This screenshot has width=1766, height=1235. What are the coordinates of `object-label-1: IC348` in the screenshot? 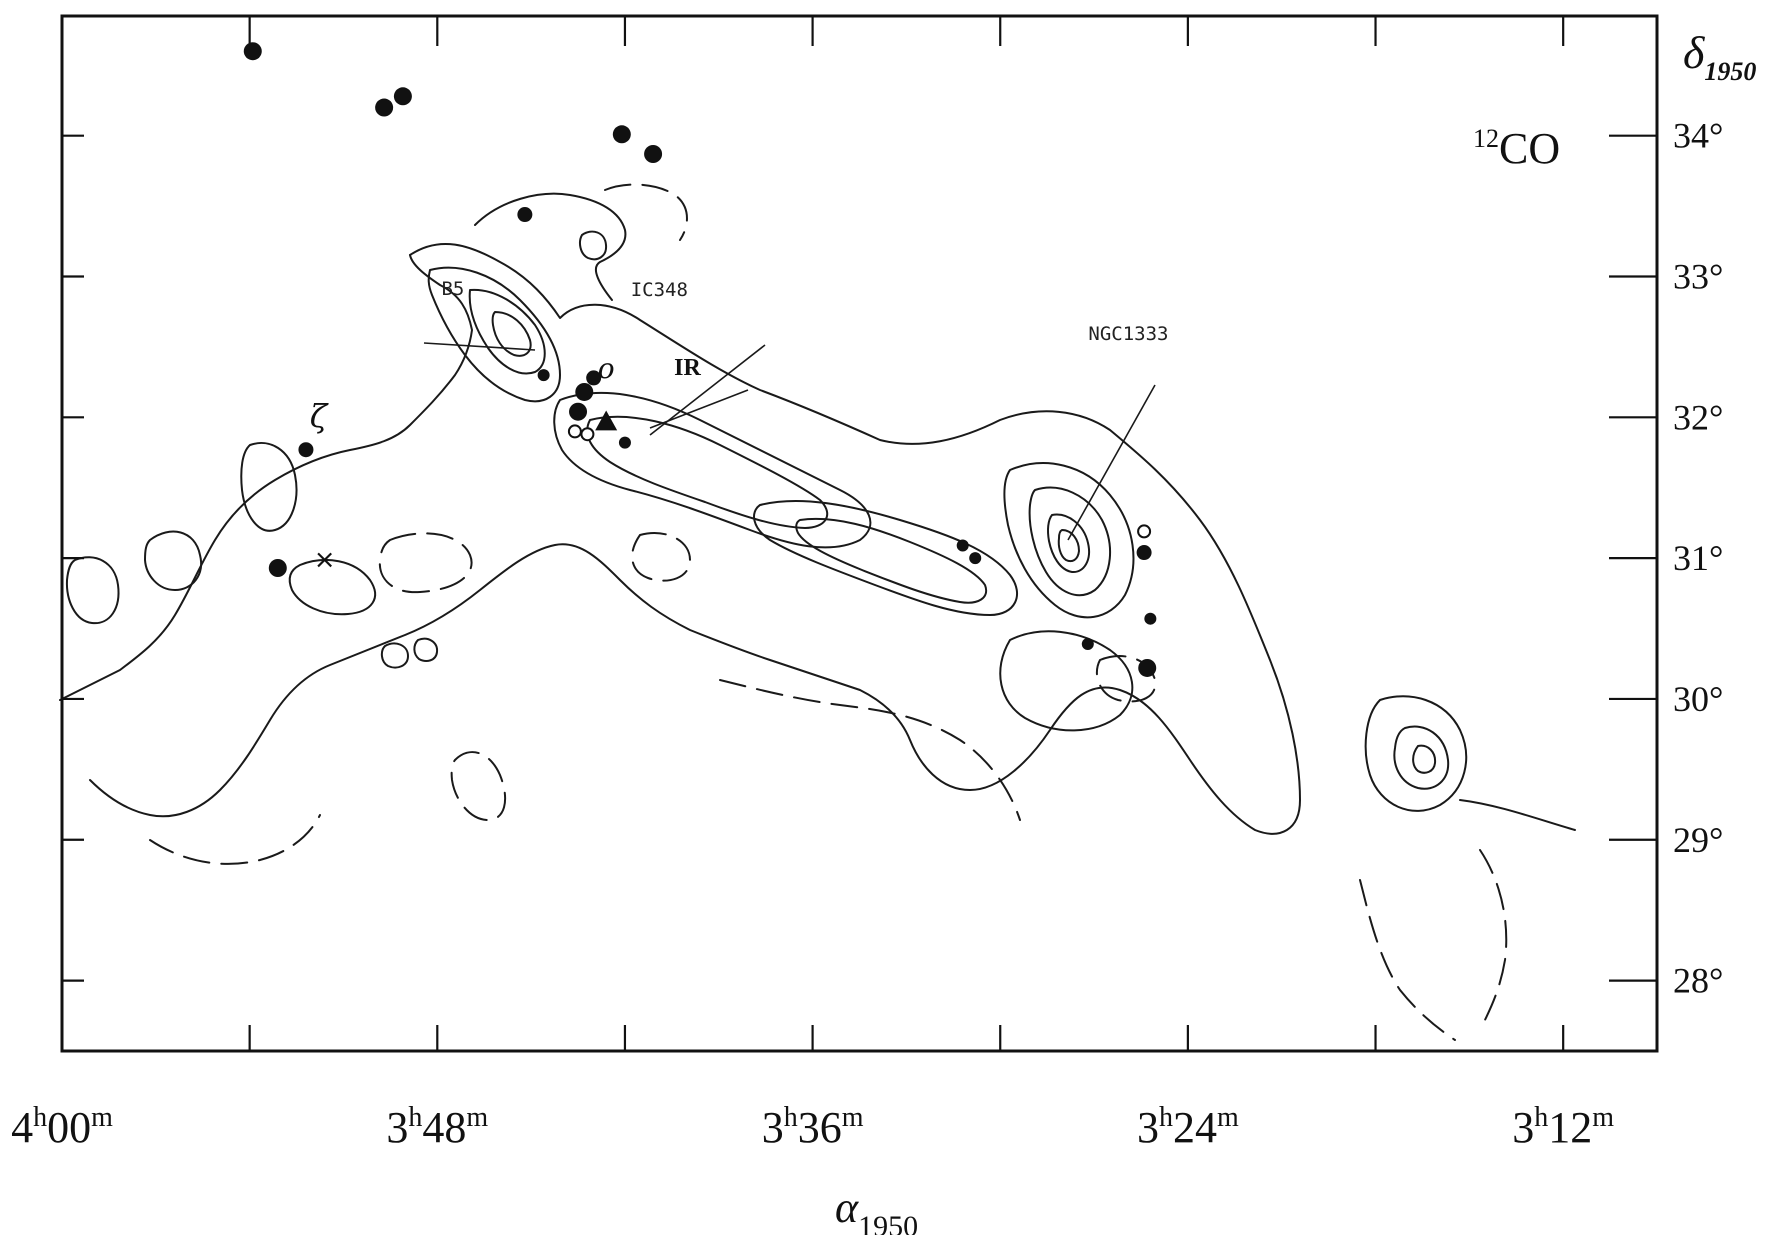 It's located at (659, 290).